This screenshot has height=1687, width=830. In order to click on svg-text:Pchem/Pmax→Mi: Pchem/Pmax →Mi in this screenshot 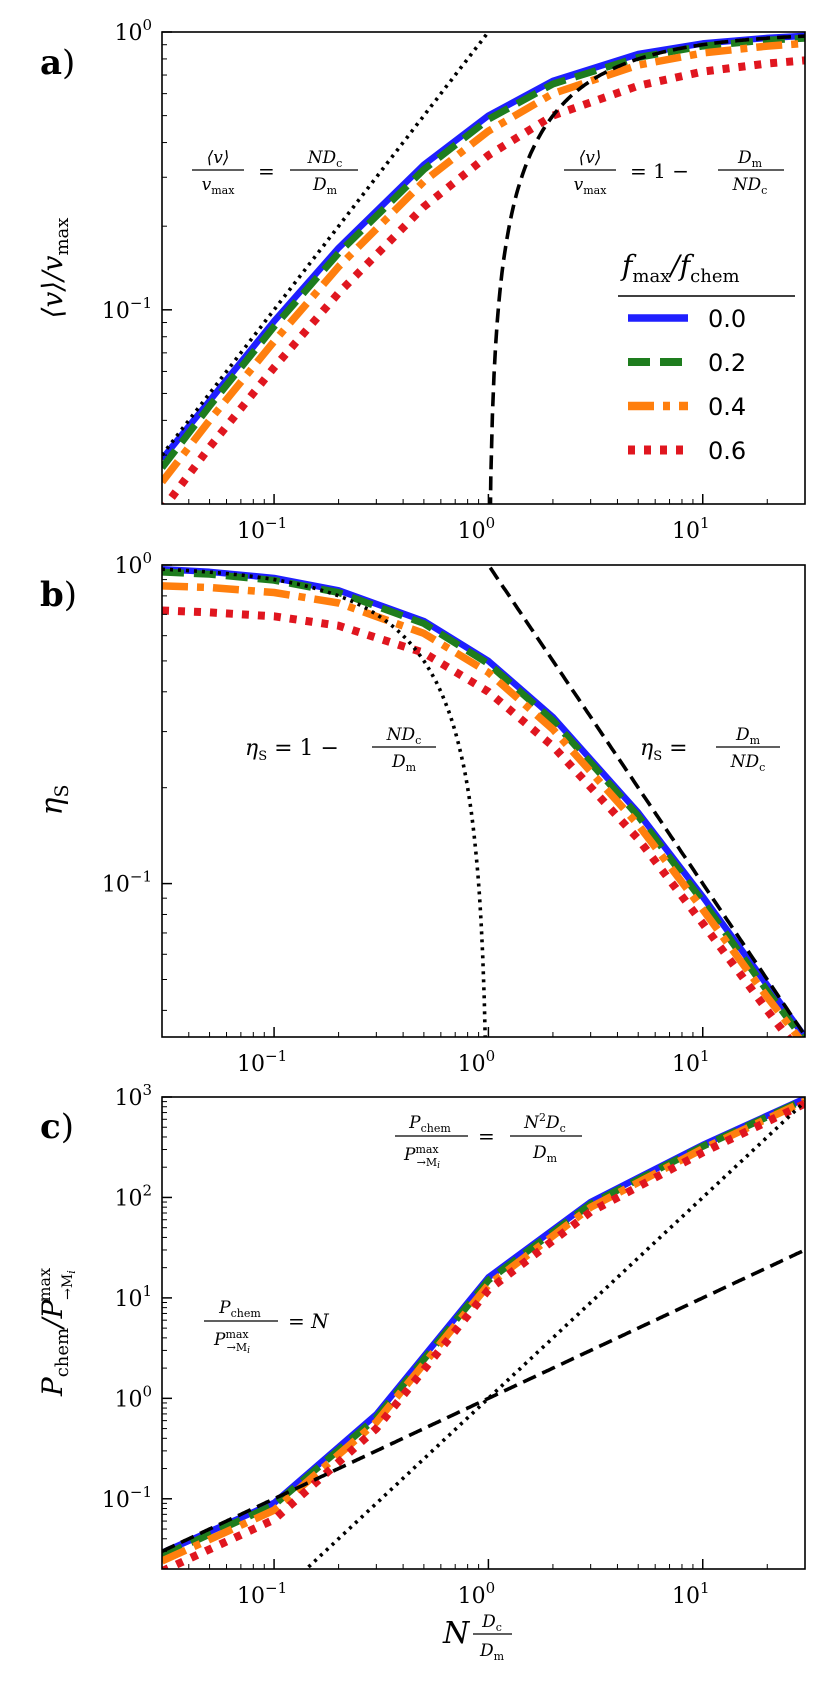, I will do `click(56, 1332)`.